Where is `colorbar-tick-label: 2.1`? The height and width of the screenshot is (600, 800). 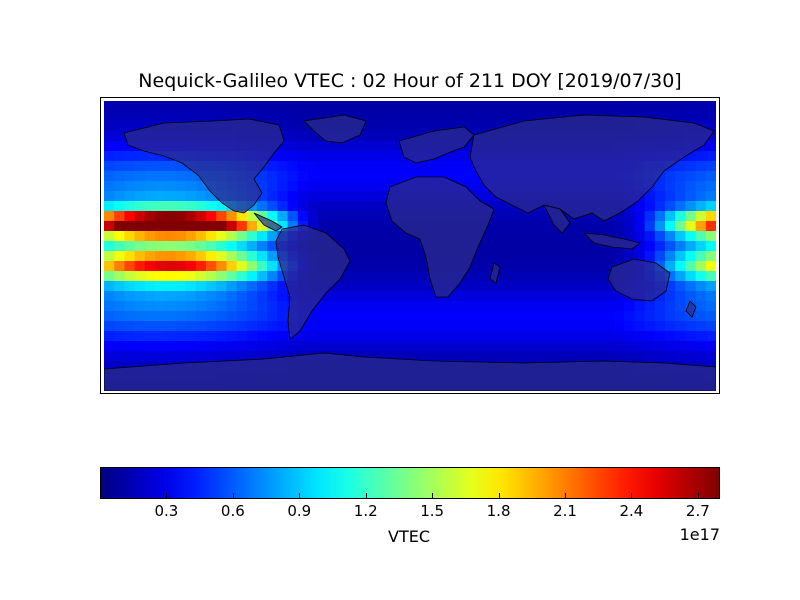 colorbar-tick-label: 2.1 is located at coordinates (565, 511).